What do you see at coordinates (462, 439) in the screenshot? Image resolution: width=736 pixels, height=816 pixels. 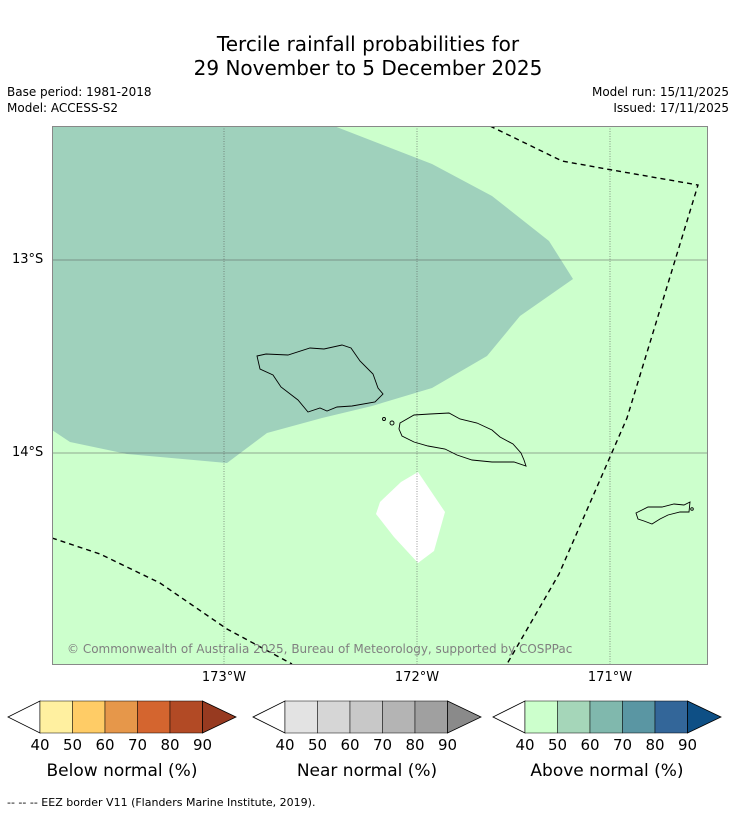 I see `upolu-island` at bounding box center [462, 439].